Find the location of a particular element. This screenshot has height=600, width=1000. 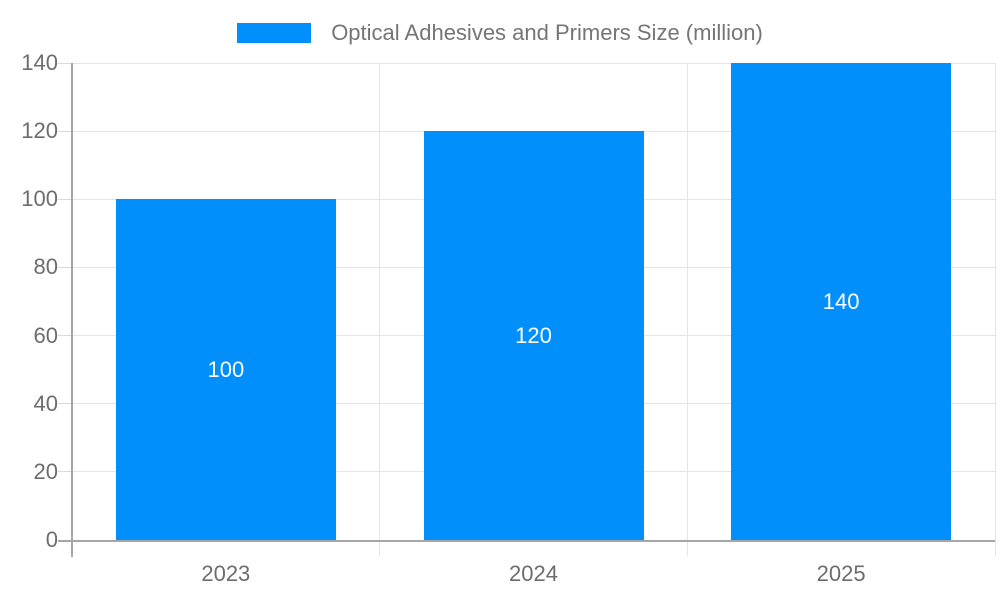

bar-value-label: 120 is located at coordinates (533, 335).